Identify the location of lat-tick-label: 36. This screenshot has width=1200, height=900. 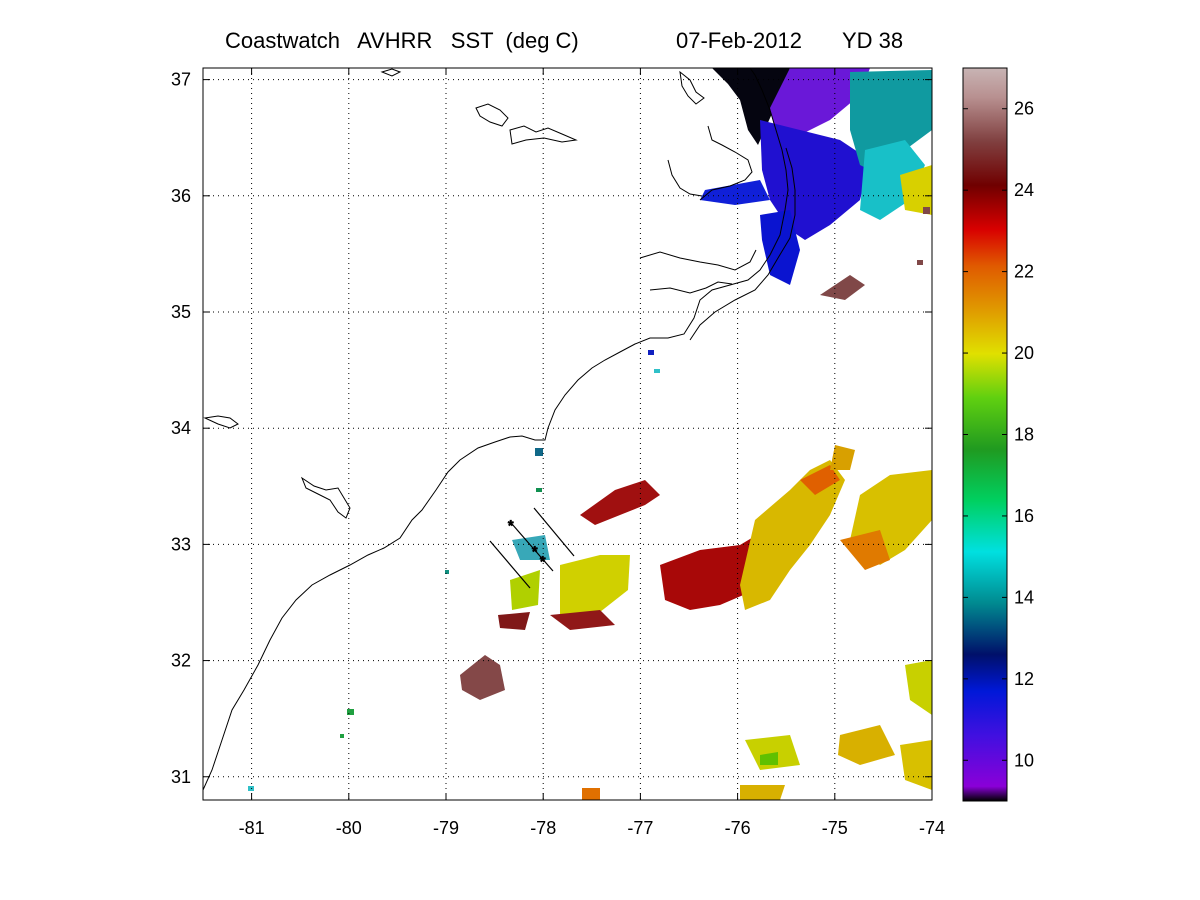
(181, 196).